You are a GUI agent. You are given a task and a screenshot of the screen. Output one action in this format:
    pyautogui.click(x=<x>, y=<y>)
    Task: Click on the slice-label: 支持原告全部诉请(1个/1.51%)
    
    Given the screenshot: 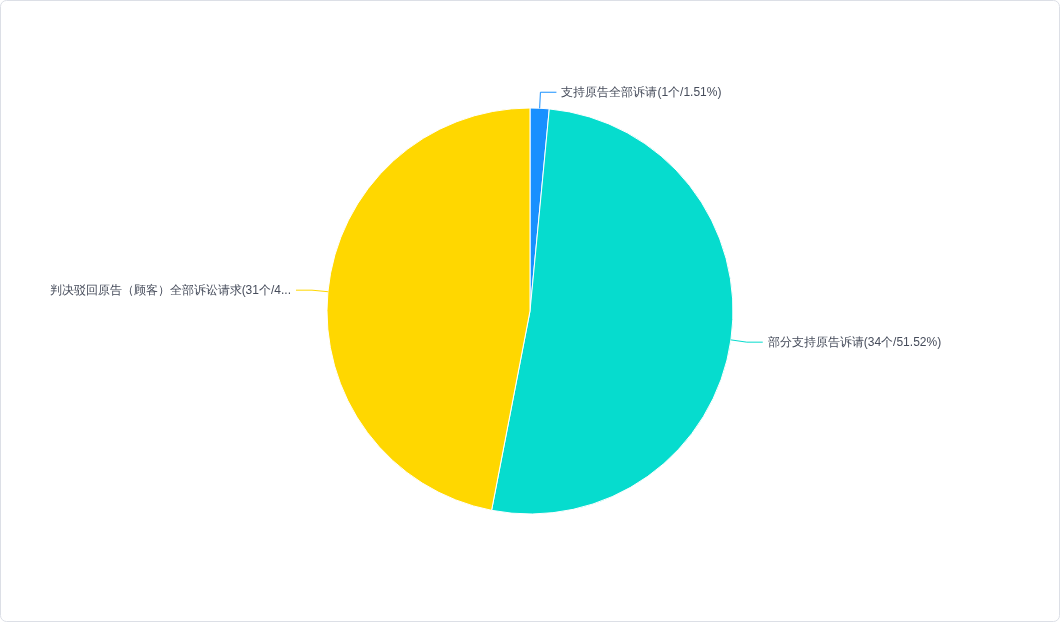 What is the action you would take?
    pyautogui.click(x=641, y=92)
    